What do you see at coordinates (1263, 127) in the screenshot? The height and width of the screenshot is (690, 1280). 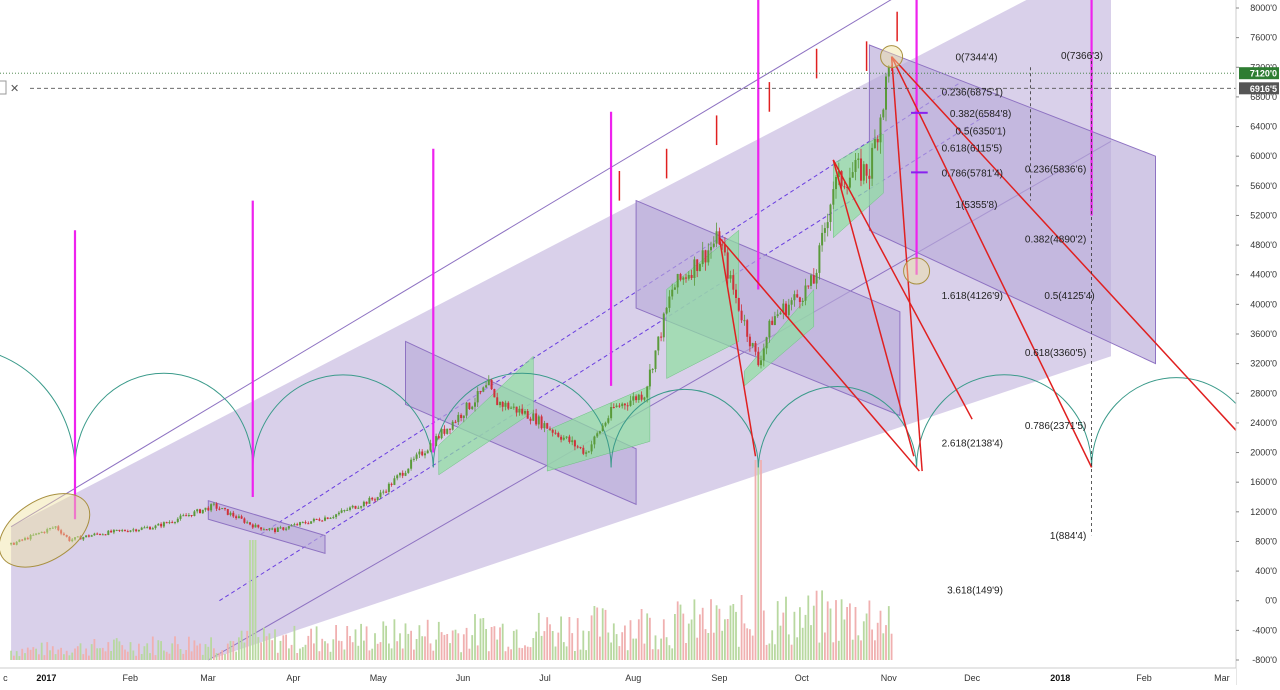 I see `price-tick-label: 6400'0` at bounding box center [1263, 127].